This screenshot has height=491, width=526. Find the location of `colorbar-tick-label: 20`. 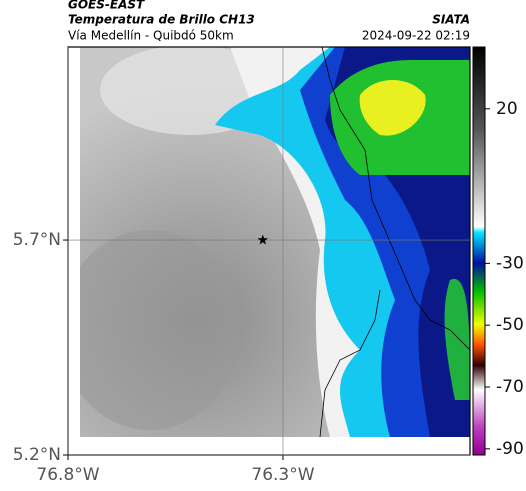

colorbar-tick-label: 20 is located at coordinates (507, 109).